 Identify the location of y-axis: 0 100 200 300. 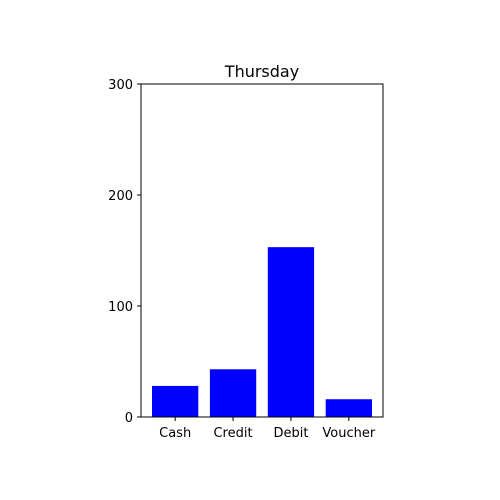
(124, 252).